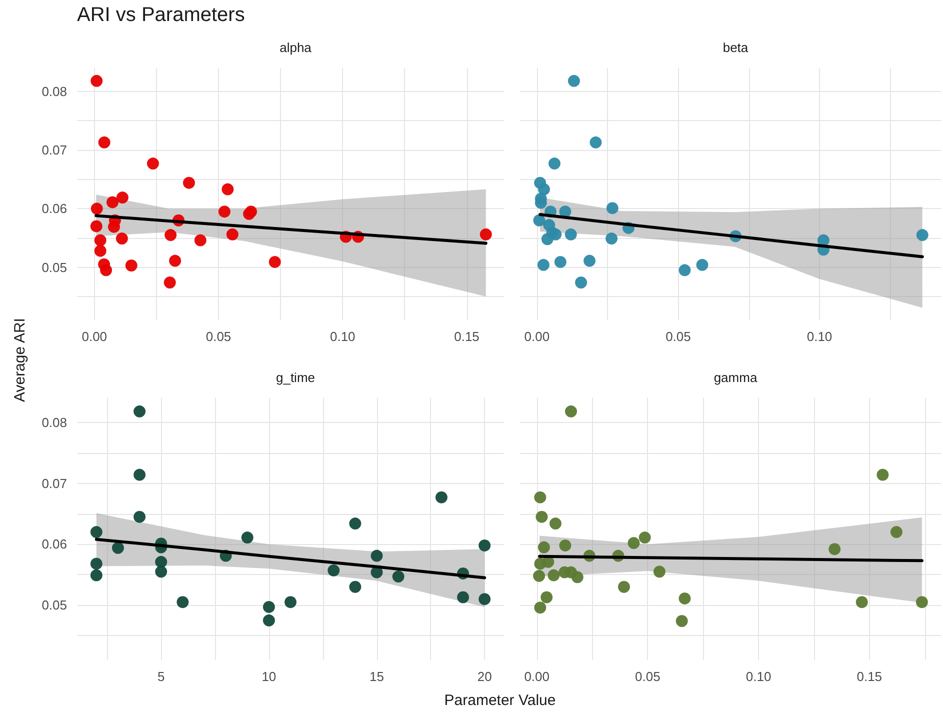 The image size is (943, 715). I want to click on text: ARI vs Parameters, so click(161, 15).